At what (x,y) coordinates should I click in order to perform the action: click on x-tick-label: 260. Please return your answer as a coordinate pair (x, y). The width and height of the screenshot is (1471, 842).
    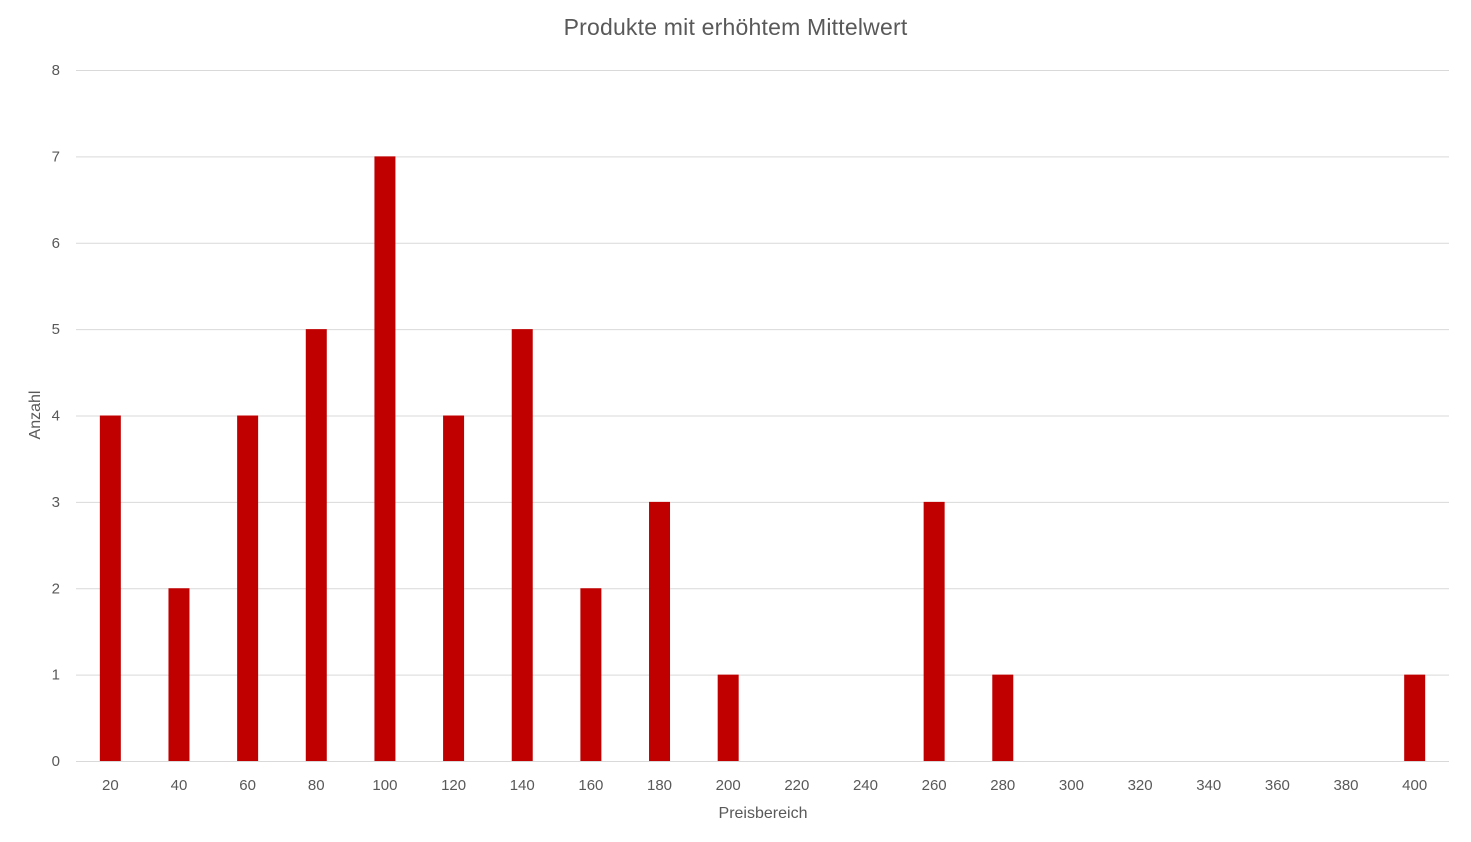
    Looking at the image, I should click on (934, 785).